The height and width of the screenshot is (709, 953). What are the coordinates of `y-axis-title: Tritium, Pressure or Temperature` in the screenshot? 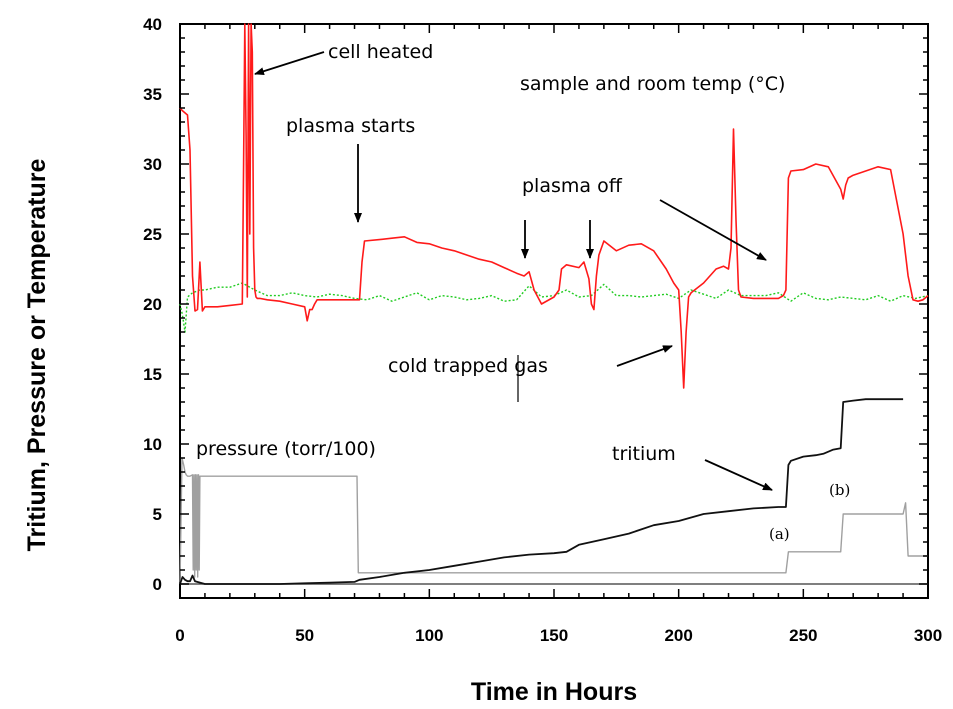 It's located at (37, 355).